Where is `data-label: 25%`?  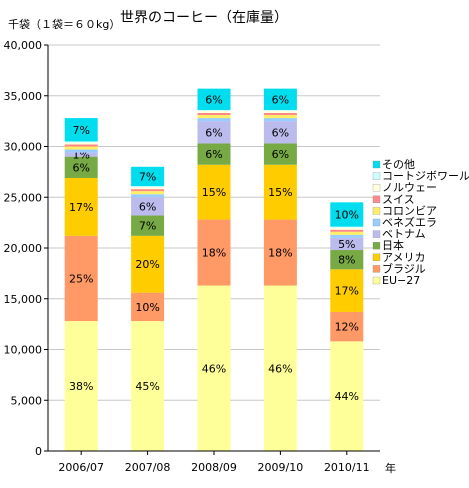
data-label: 25% is located at coordinates (81, 278).